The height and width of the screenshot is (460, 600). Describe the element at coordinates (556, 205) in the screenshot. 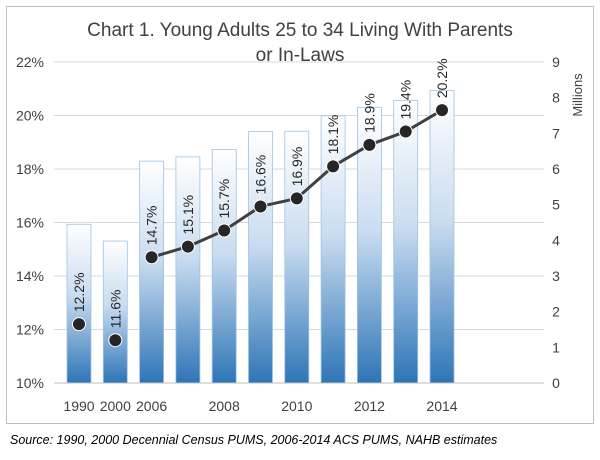

I see `y-right-tick-label: 5` at that location.